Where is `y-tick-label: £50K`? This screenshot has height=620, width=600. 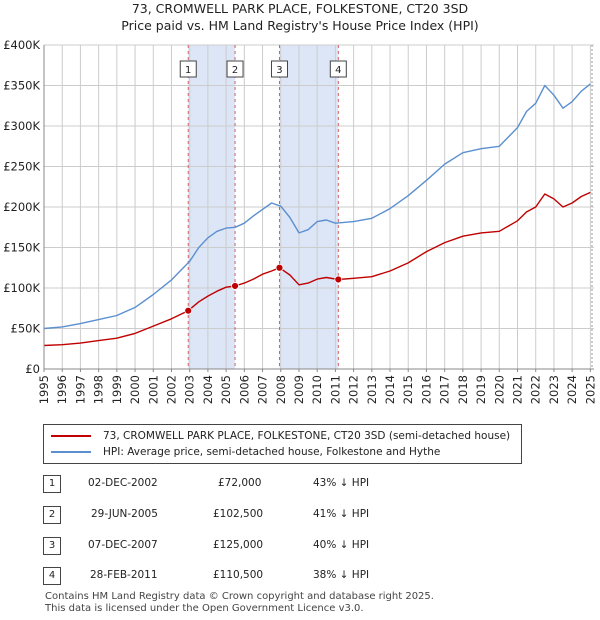 y-tick-label: £50K is located at coordinates (26, 329).